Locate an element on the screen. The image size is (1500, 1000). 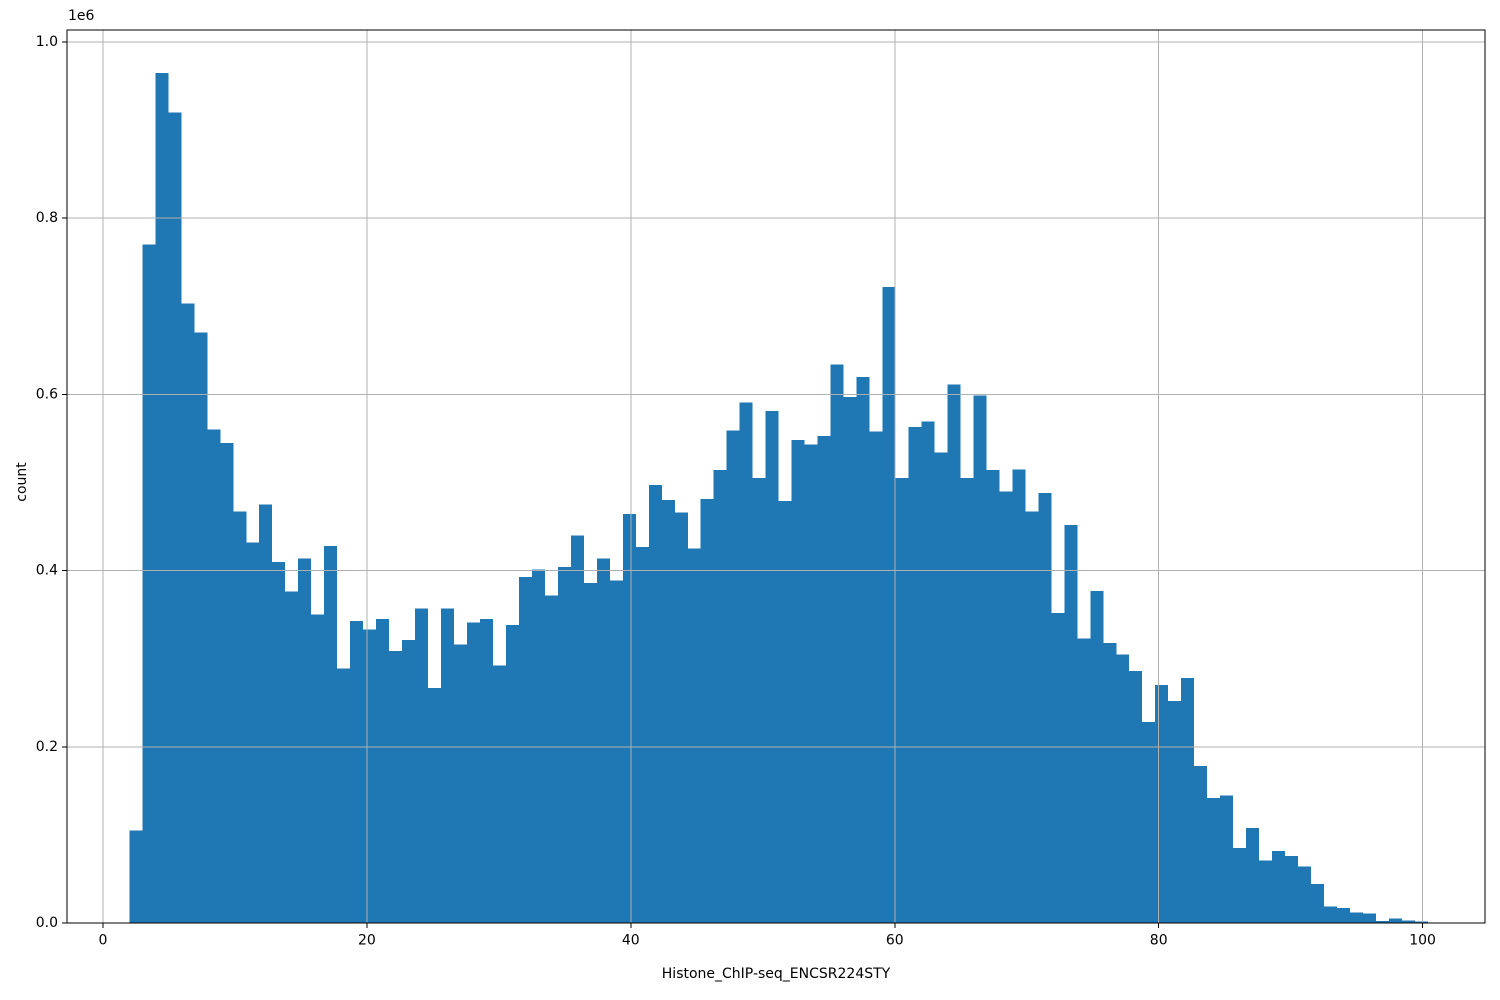
x-tick-label: 40 is located at coordinates (631, 941).